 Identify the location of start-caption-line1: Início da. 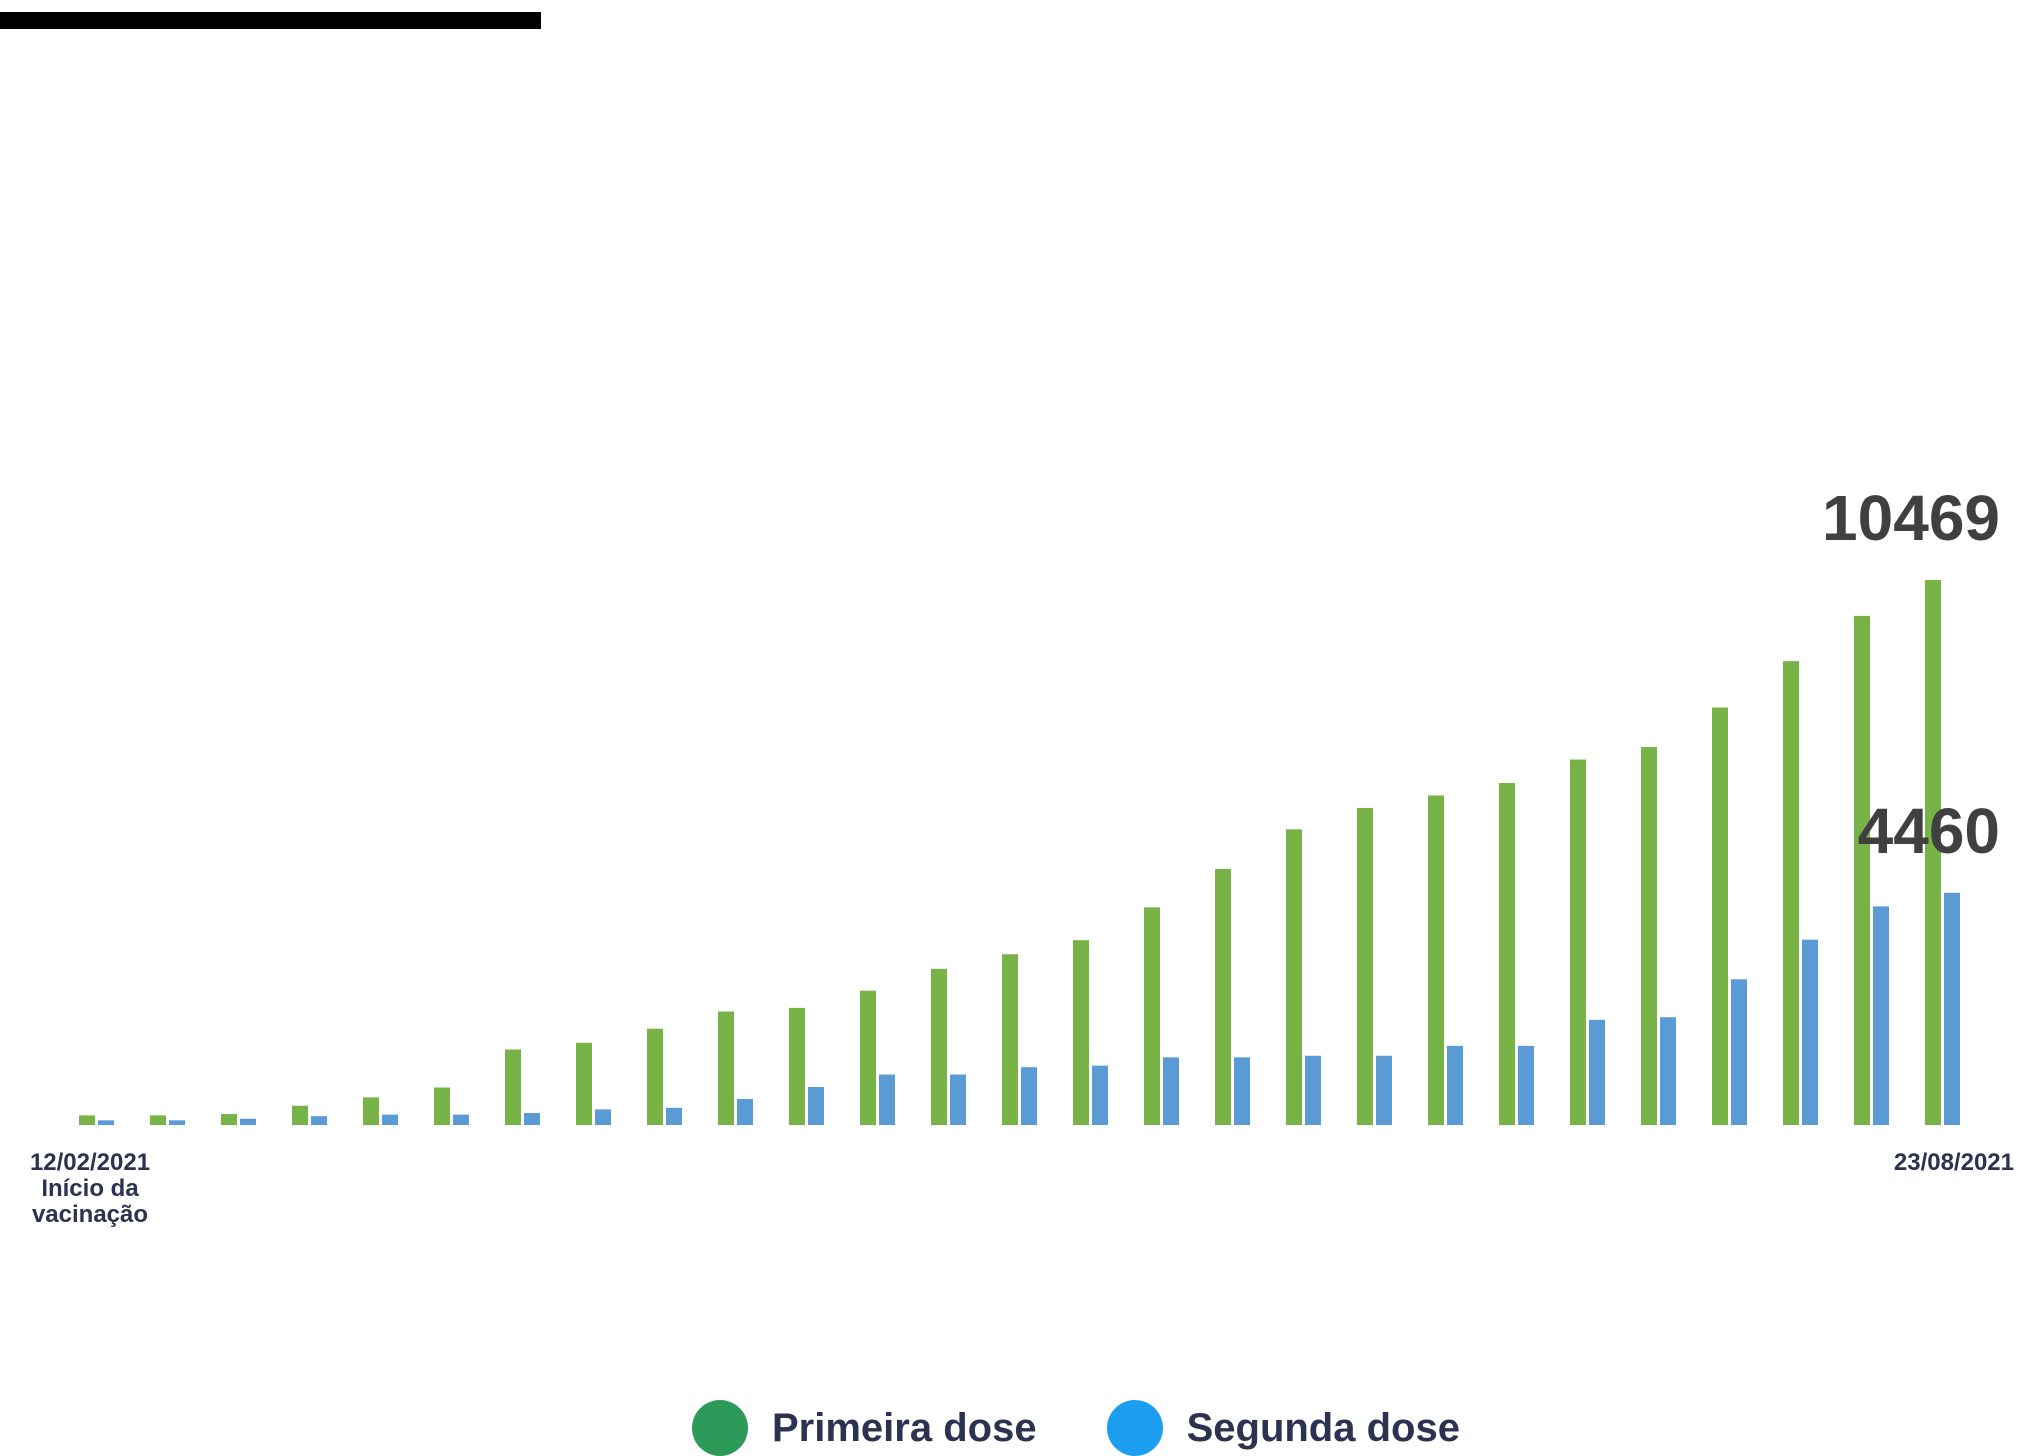
(90, 1188).